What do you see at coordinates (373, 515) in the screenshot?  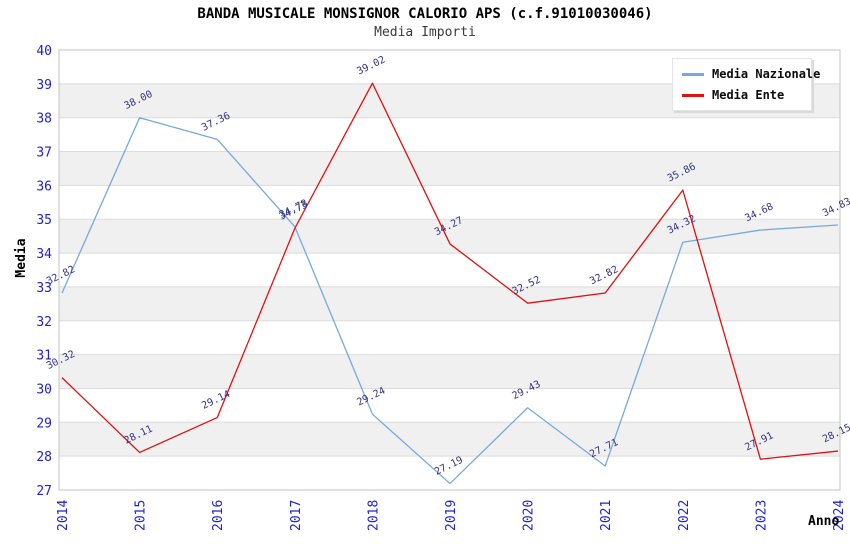 I see `x-tick-label: 2018` at bounding box center [373, 515].